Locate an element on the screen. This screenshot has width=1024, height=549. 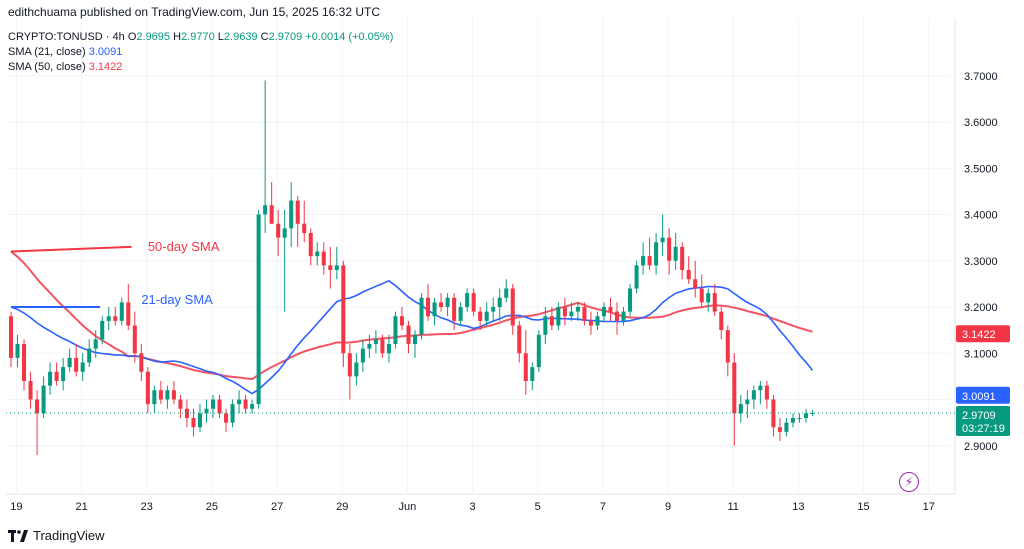
legend-symbol: CRYPTO:TONUSD · 4h is located at coordinates (66, 37).